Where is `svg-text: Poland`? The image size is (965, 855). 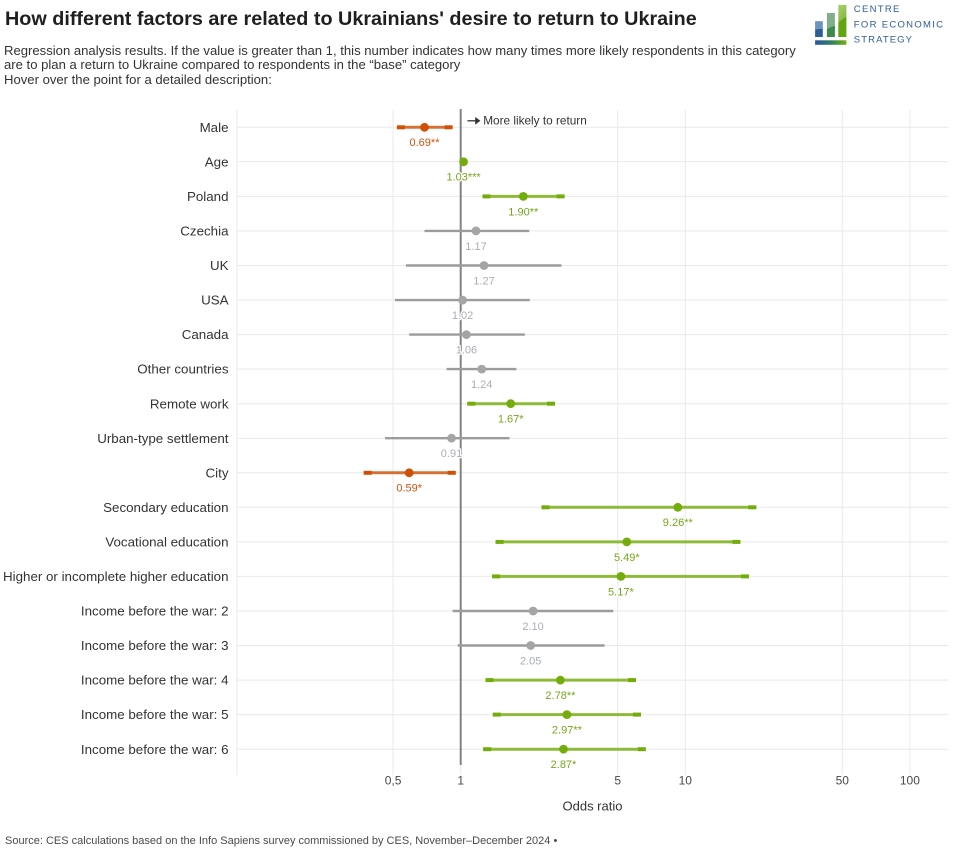 svg-text: Poland is located at coordinates (208, 196).